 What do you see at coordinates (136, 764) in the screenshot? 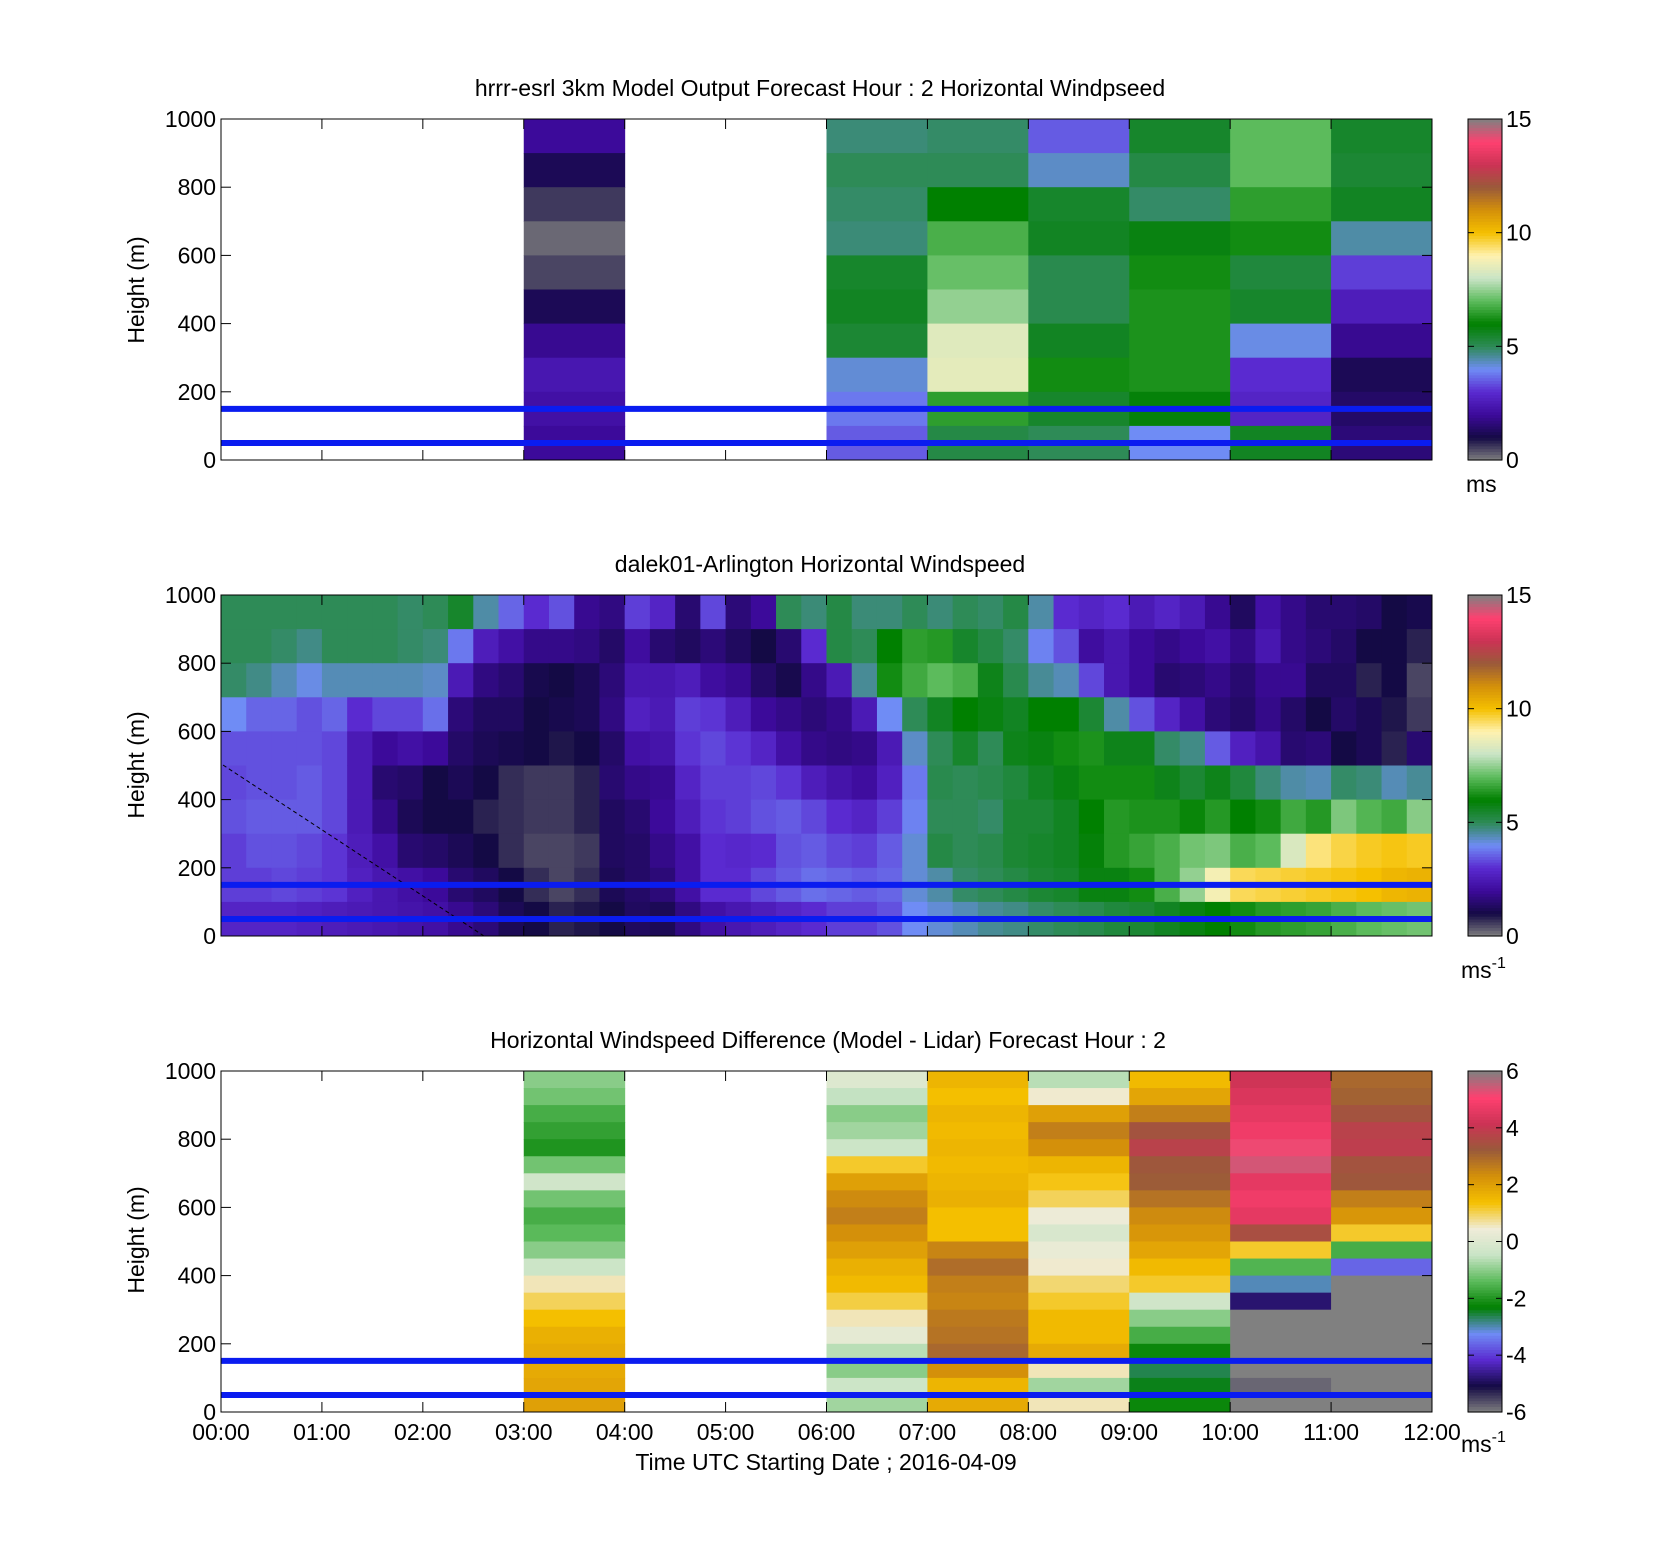
I see `panel-lidar-ylabel: Height (m)` at bounding box center [136, 764].